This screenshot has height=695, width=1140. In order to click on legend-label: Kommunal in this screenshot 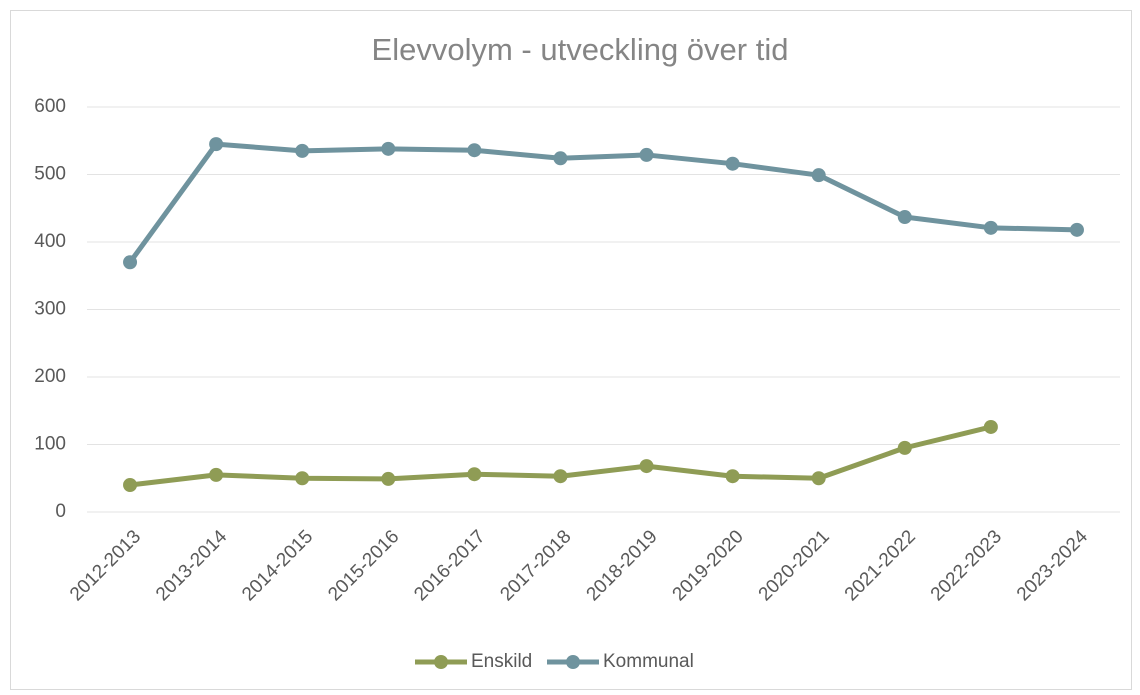, I will do `click(648, 661)`.